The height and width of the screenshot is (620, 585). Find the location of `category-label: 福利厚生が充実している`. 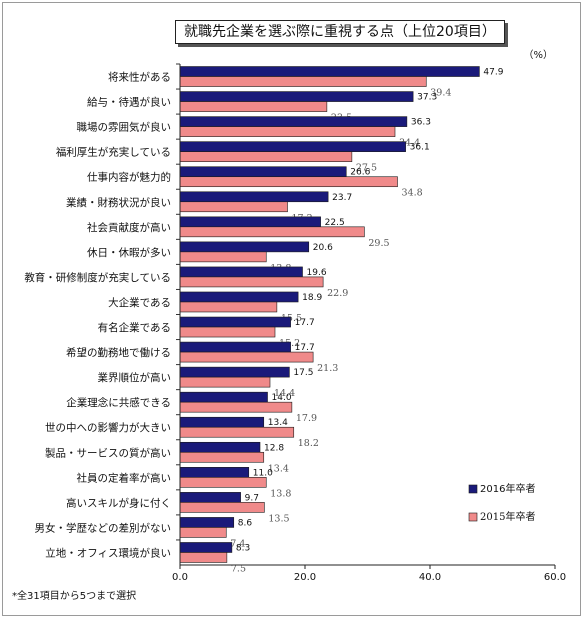

category-label: 福利厚生が充実している is located at coordinates (113, 152).